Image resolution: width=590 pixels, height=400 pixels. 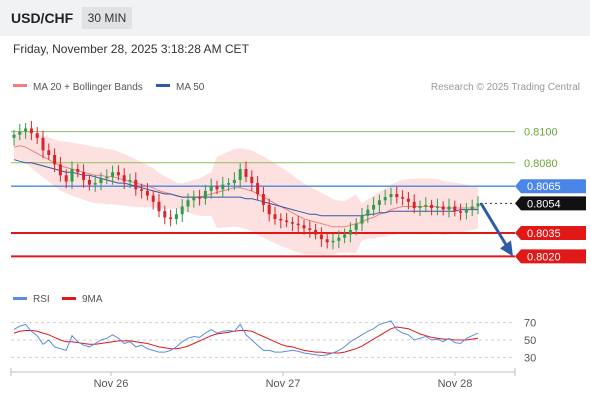 I want to click on timeframe-badge: 30 MIN, so click(x=107, y=18).